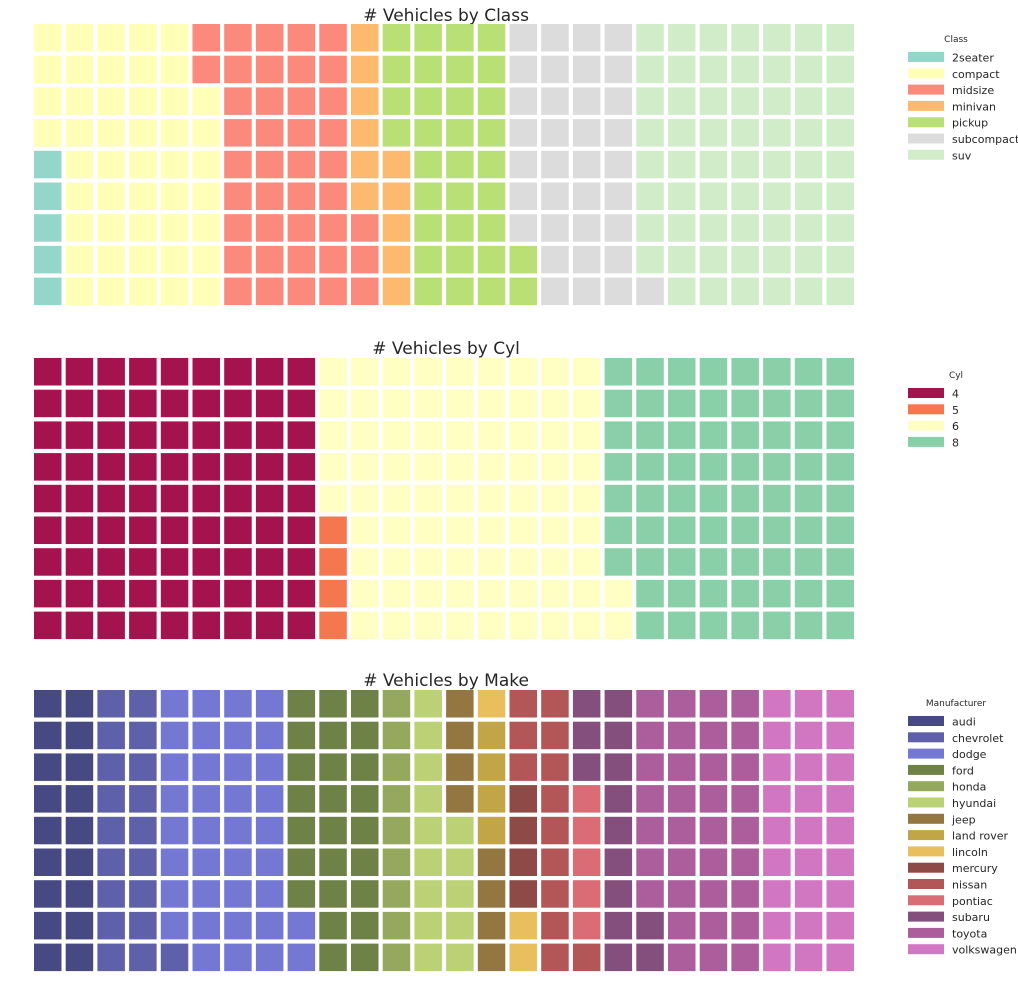 The height and width of the screenshot is (1000, 1018). Describe the element at coordinates (956, 704) in the screenshot. I see `legend-title: Manufacturer` at that location.